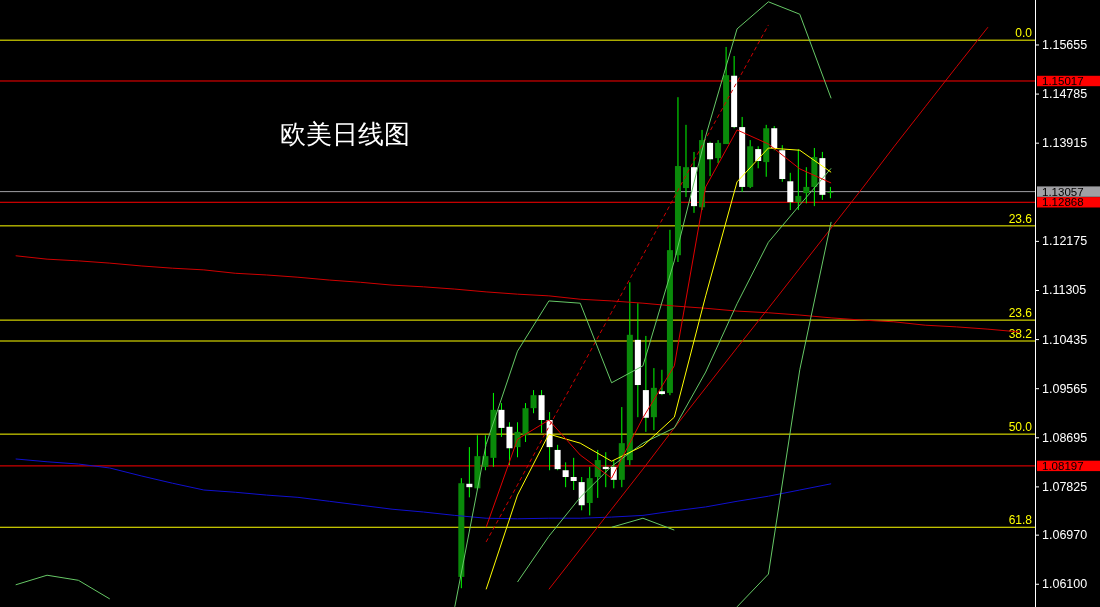  Describe the element at coordinates (1063, 202) in the screenshot. I see `ref-line-label: 1.12868` at that location.